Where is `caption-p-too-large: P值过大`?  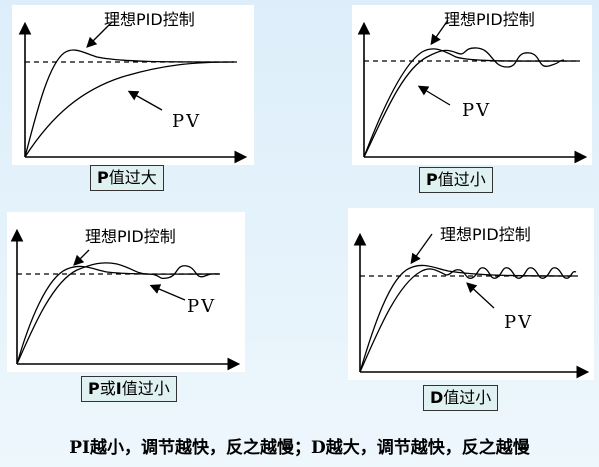 caption-p-too-large: P值过大 is located at coordinates (127, 178).